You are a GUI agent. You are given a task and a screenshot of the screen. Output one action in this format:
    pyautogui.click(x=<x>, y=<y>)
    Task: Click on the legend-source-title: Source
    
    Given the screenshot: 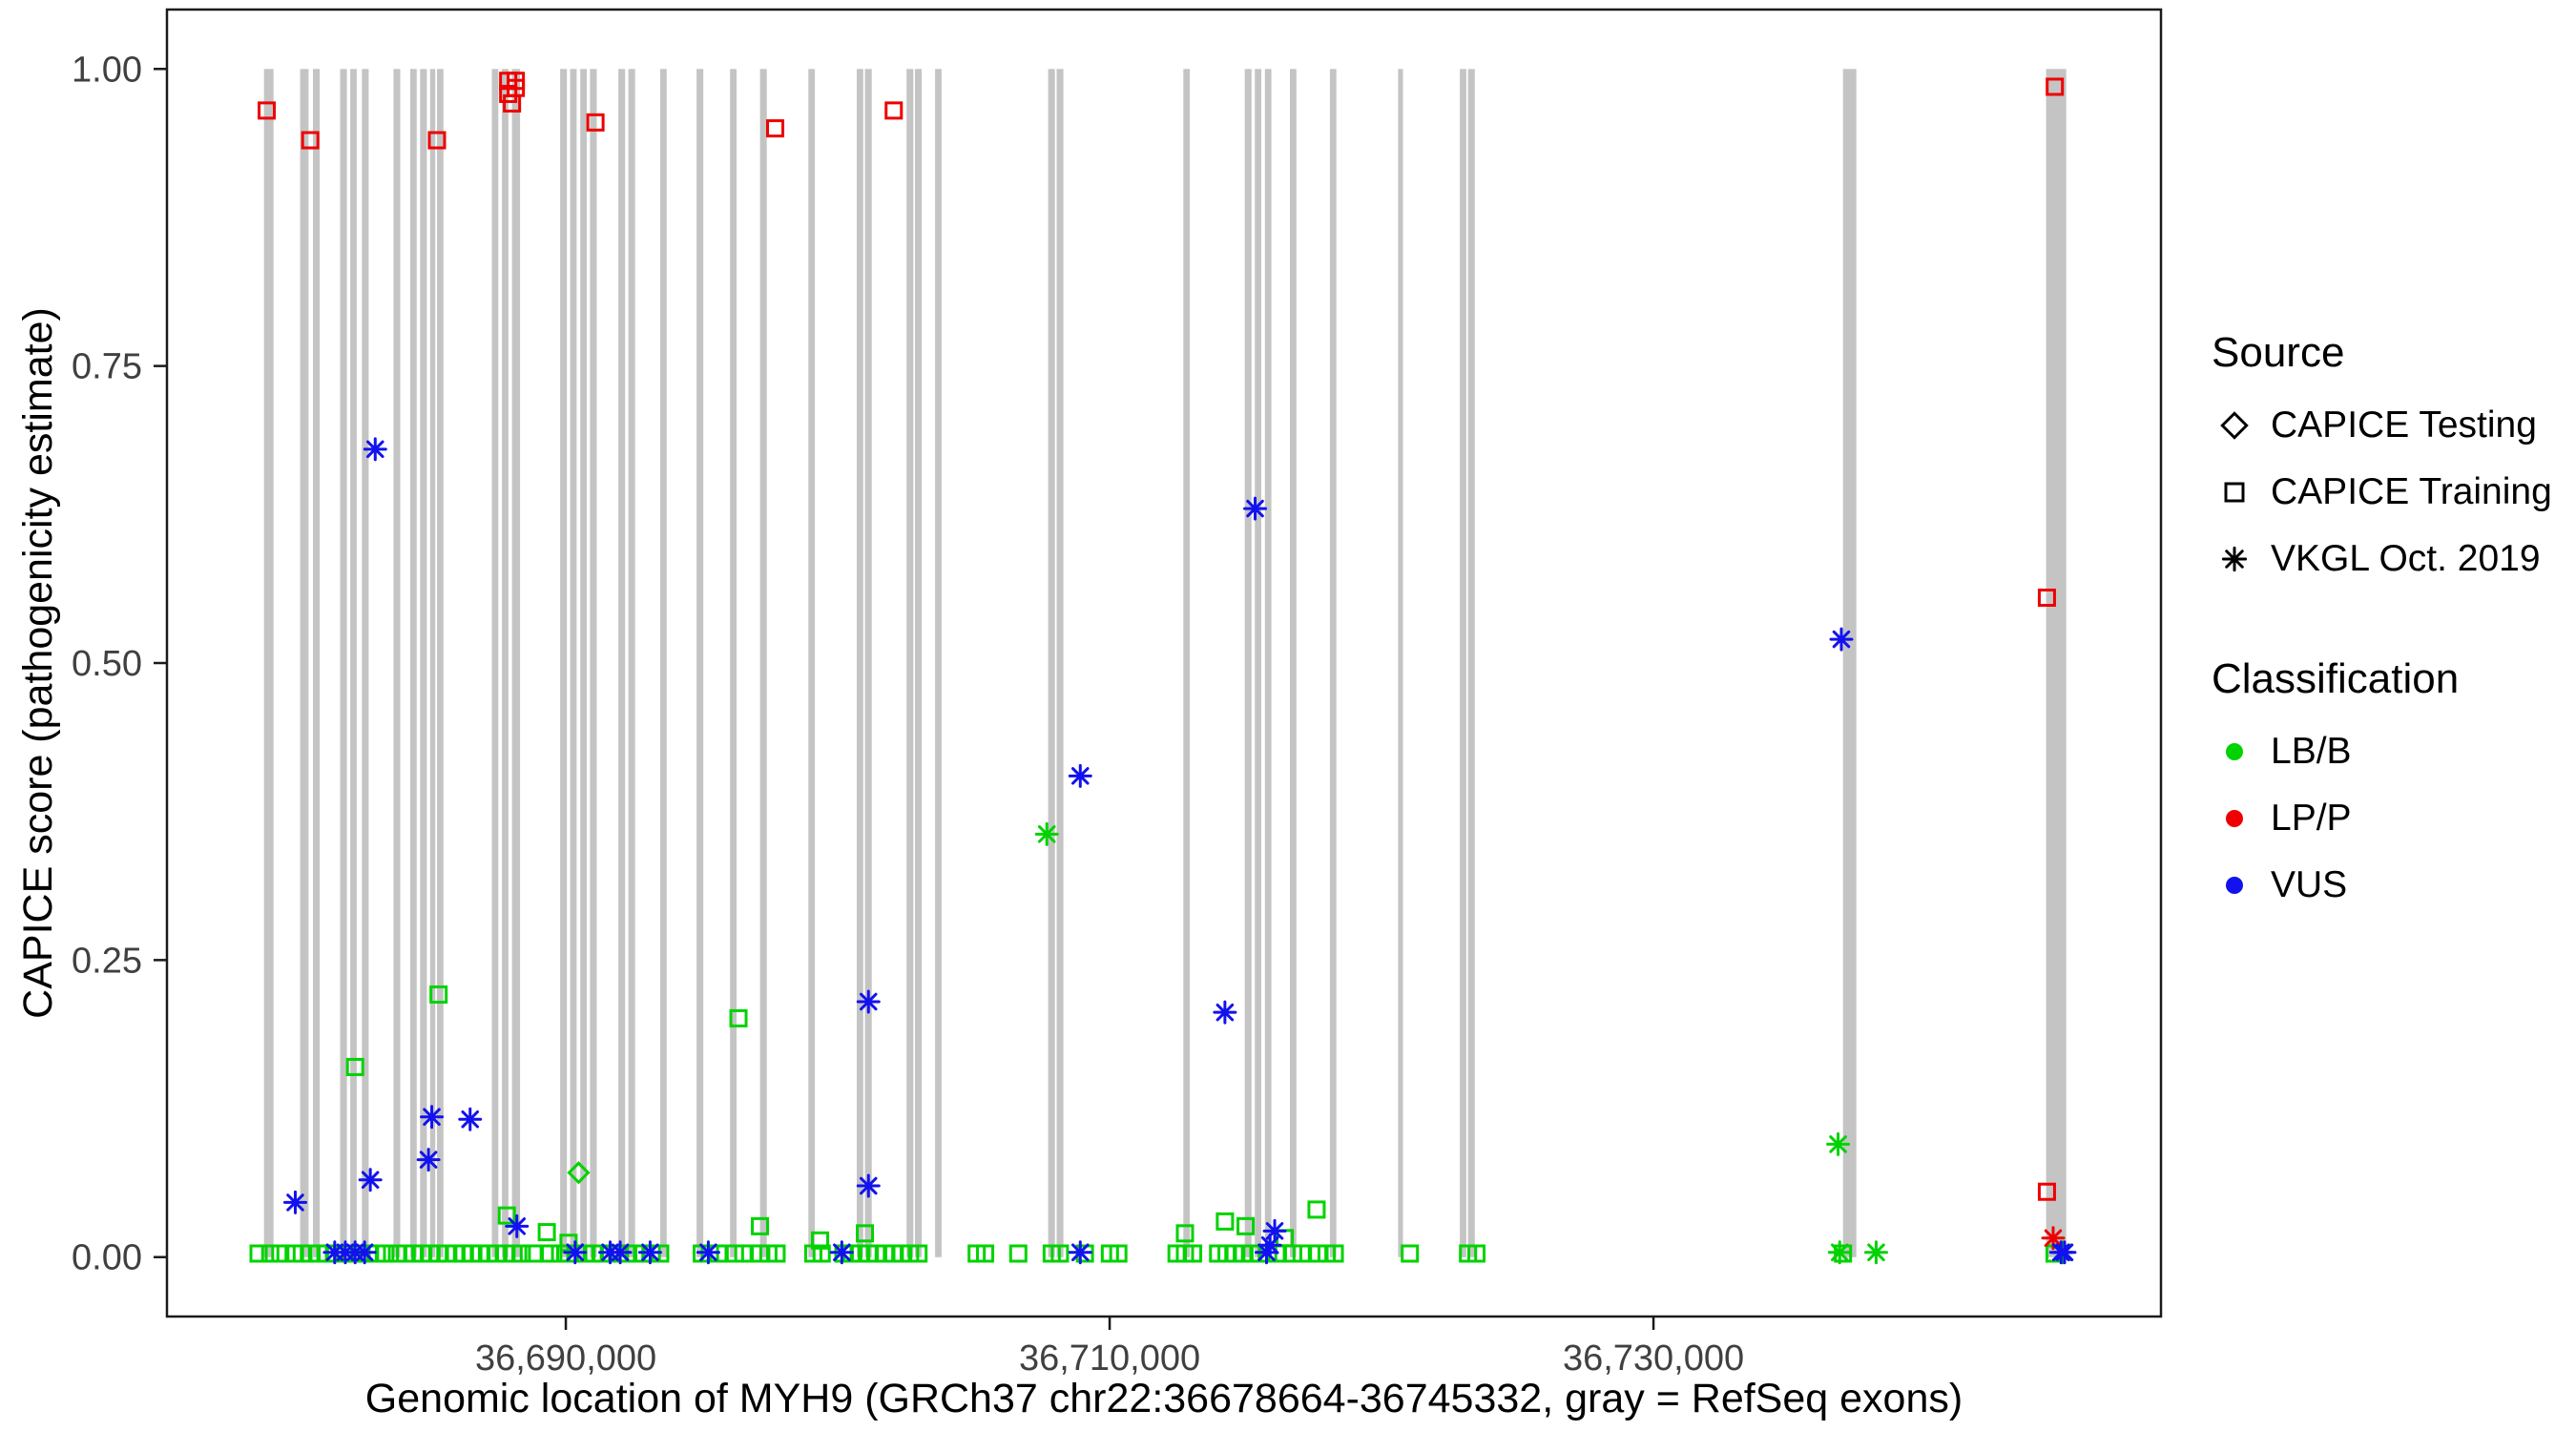 What is the action you would take?
    pyautogui.click(x=2278, y=352)
    